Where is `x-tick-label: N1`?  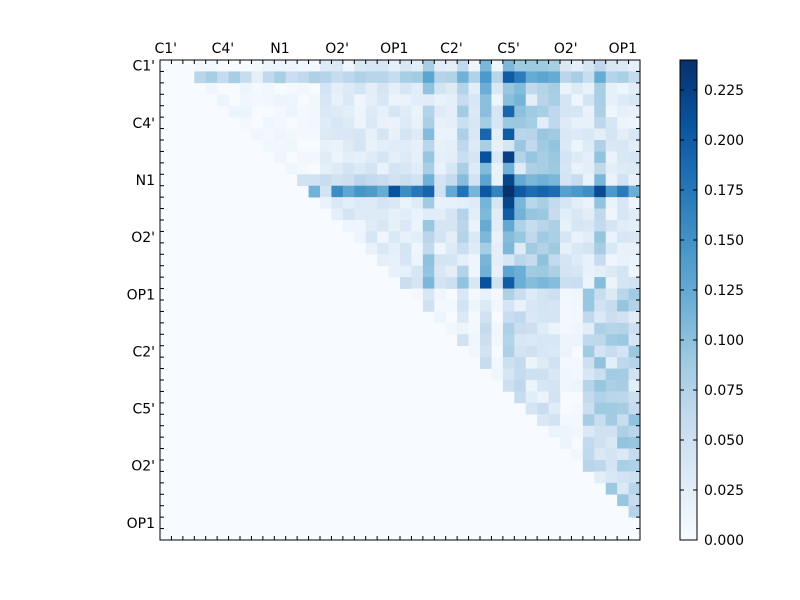
x-tick-label: N1 is located at coordinates (279, 49).